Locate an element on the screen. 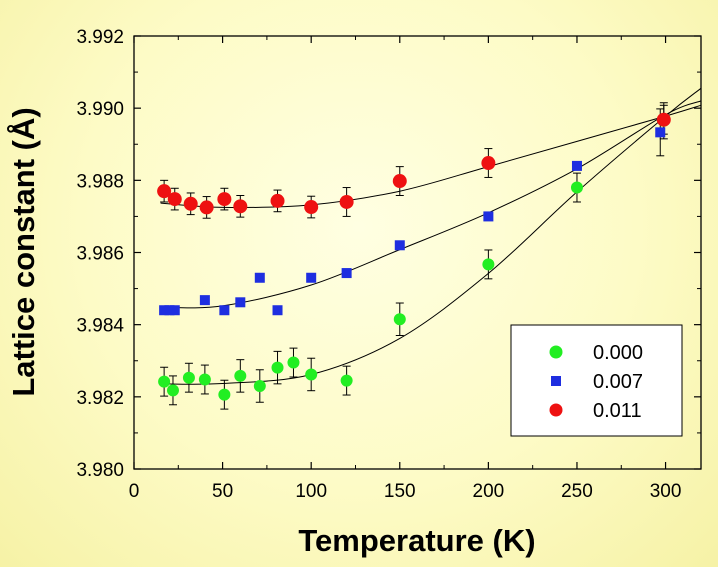  y-tick-label: 3.980 is located at coordinates (100, 470).